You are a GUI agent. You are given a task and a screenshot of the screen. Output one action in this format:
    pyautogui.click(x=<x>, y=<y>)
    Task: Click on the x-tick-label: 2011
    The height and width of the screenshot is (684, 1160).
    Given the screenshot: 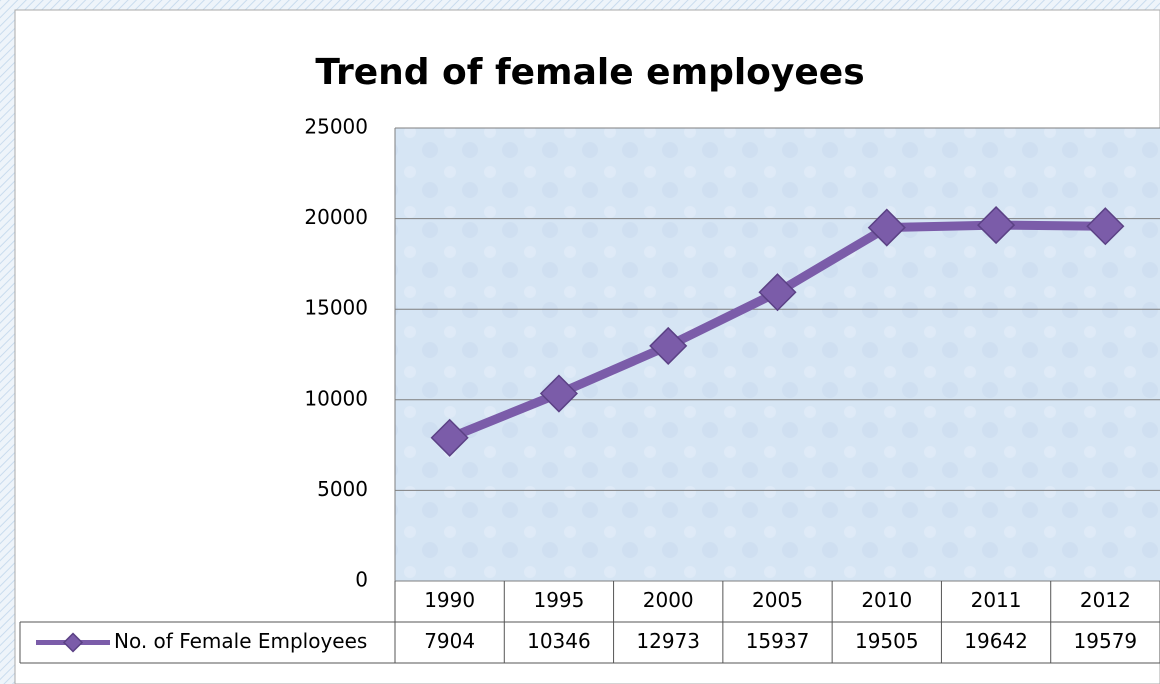 What is the action you would take?
    pyautogui.click(x=996, y=600)
    